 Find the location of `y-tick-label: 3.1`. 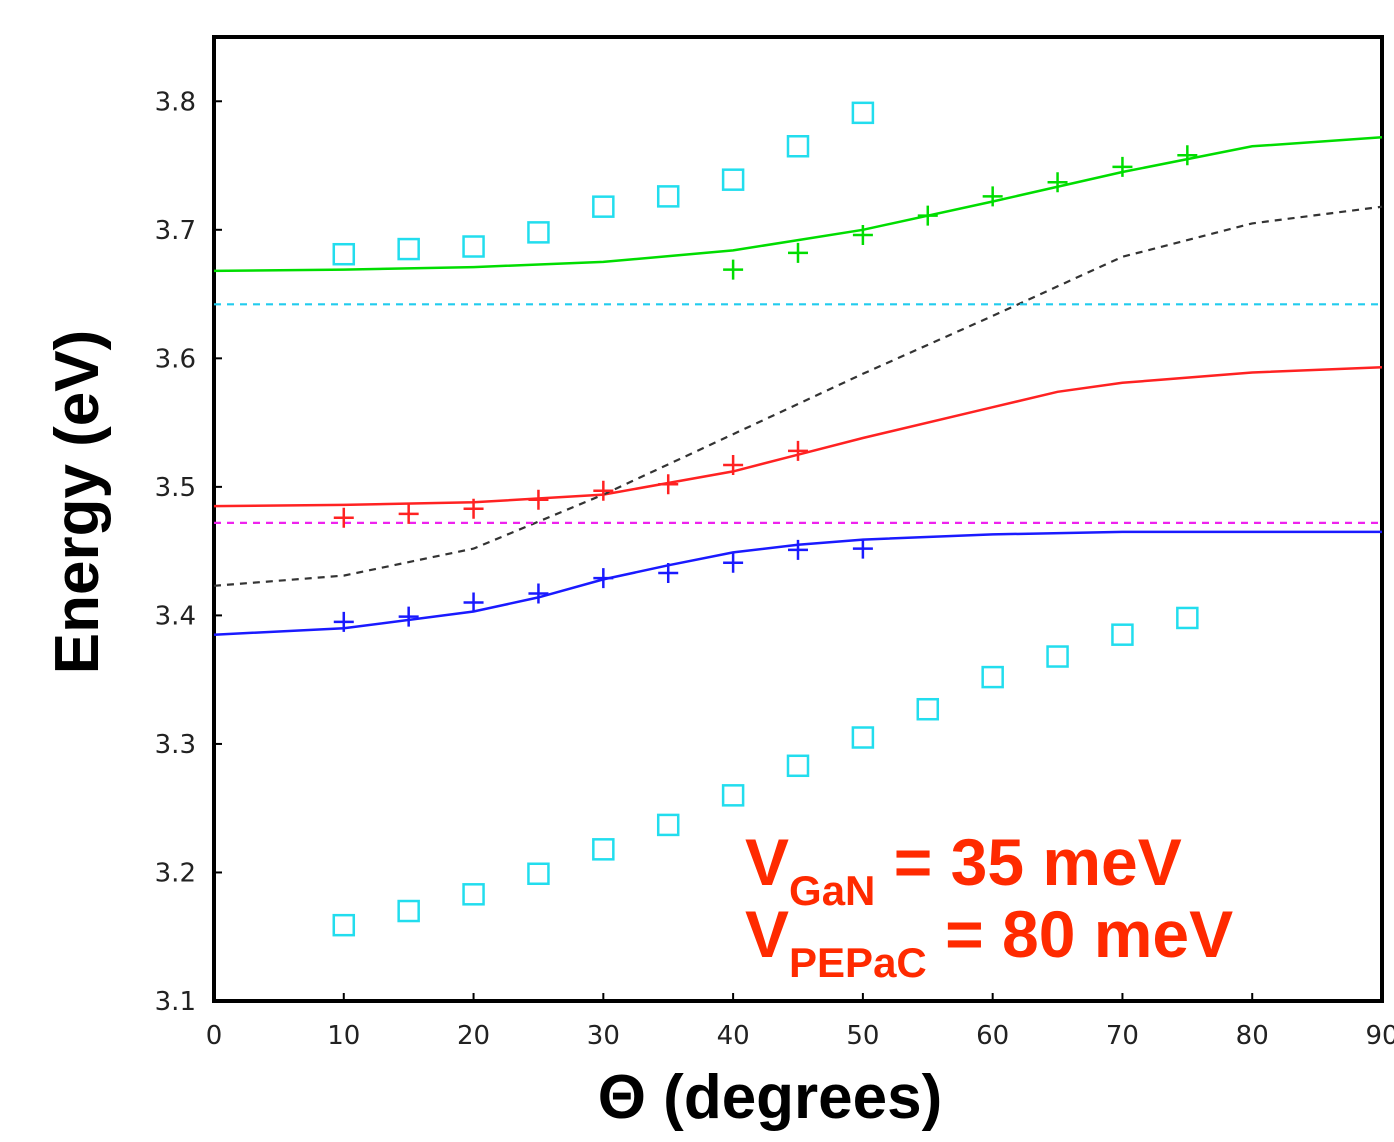

y-tick-label: 3.1 is located at coordinates (175, 1002).